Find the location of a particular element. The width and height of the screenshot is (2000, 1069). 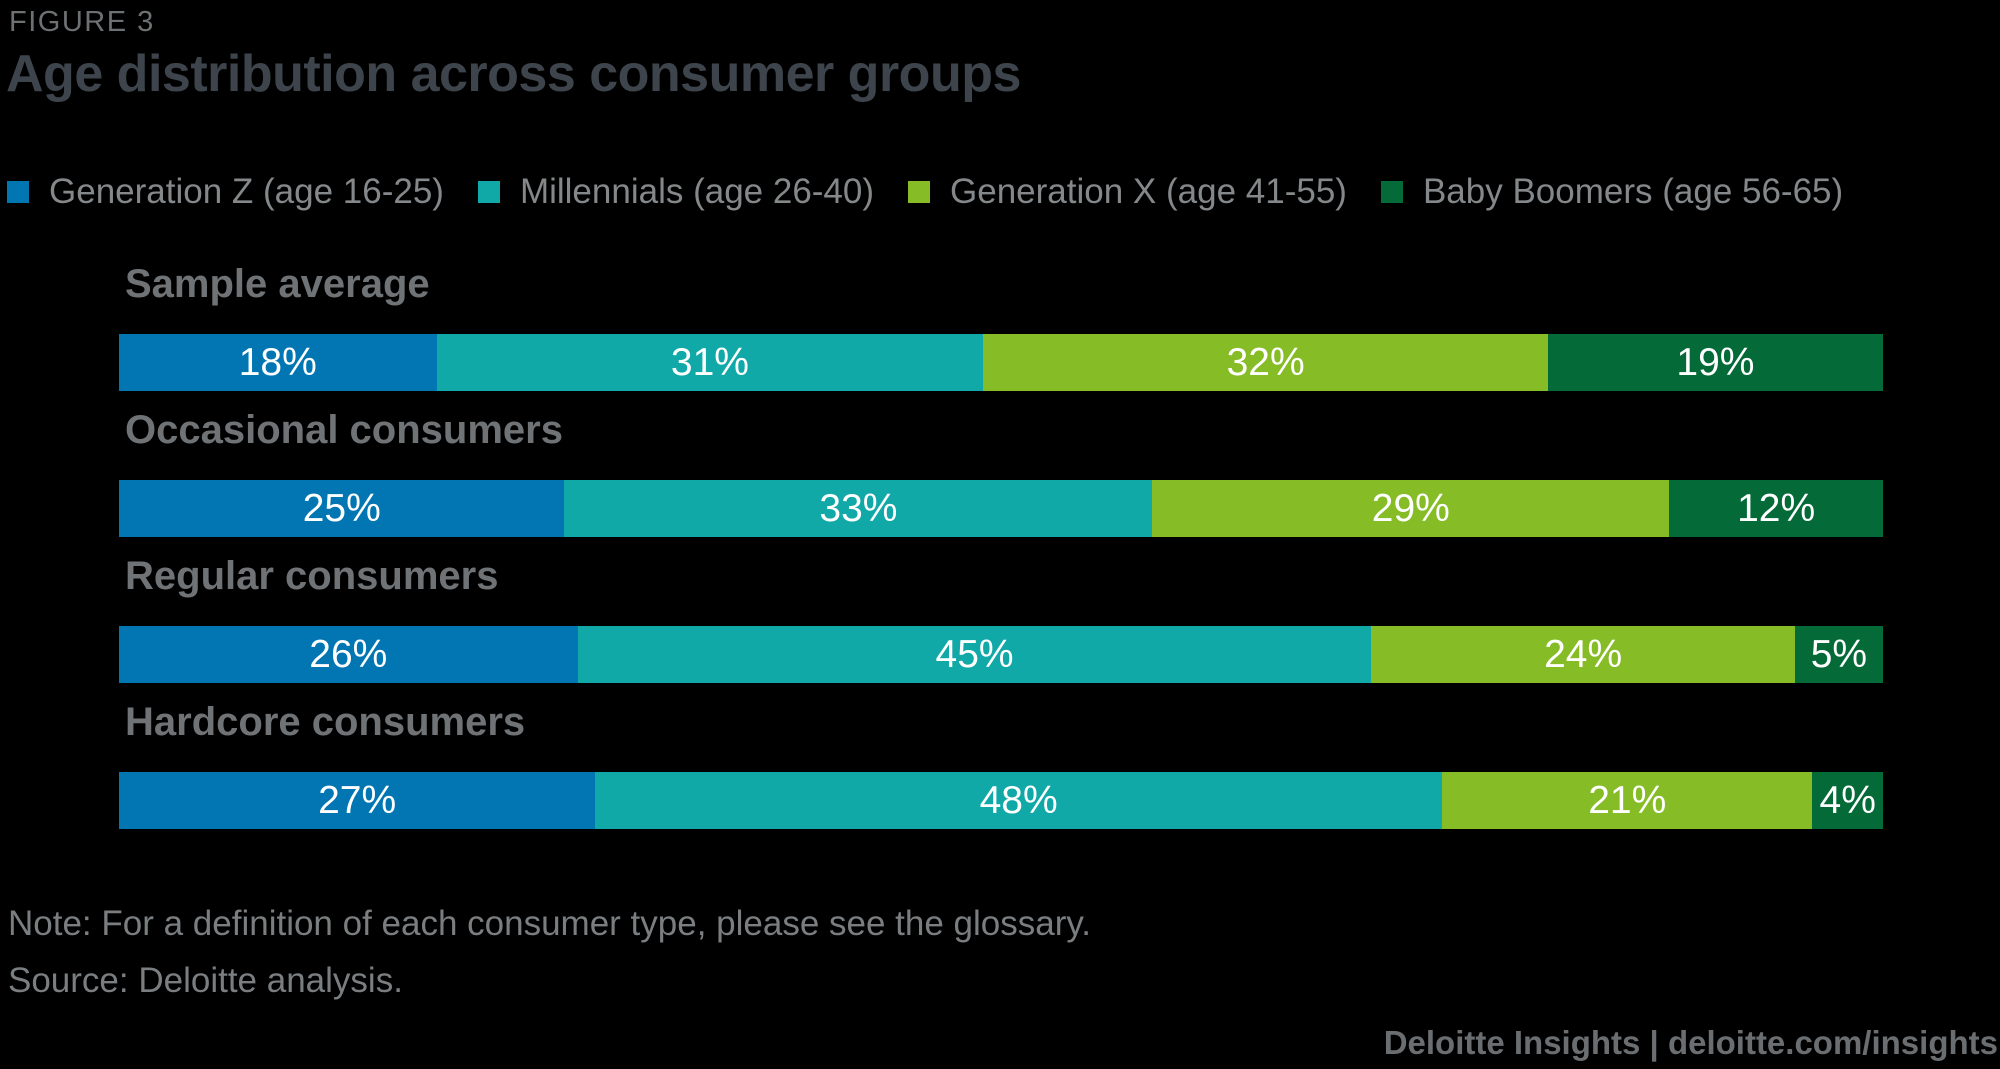

bar-segment: 12% is located at coordinates (1776, 508).